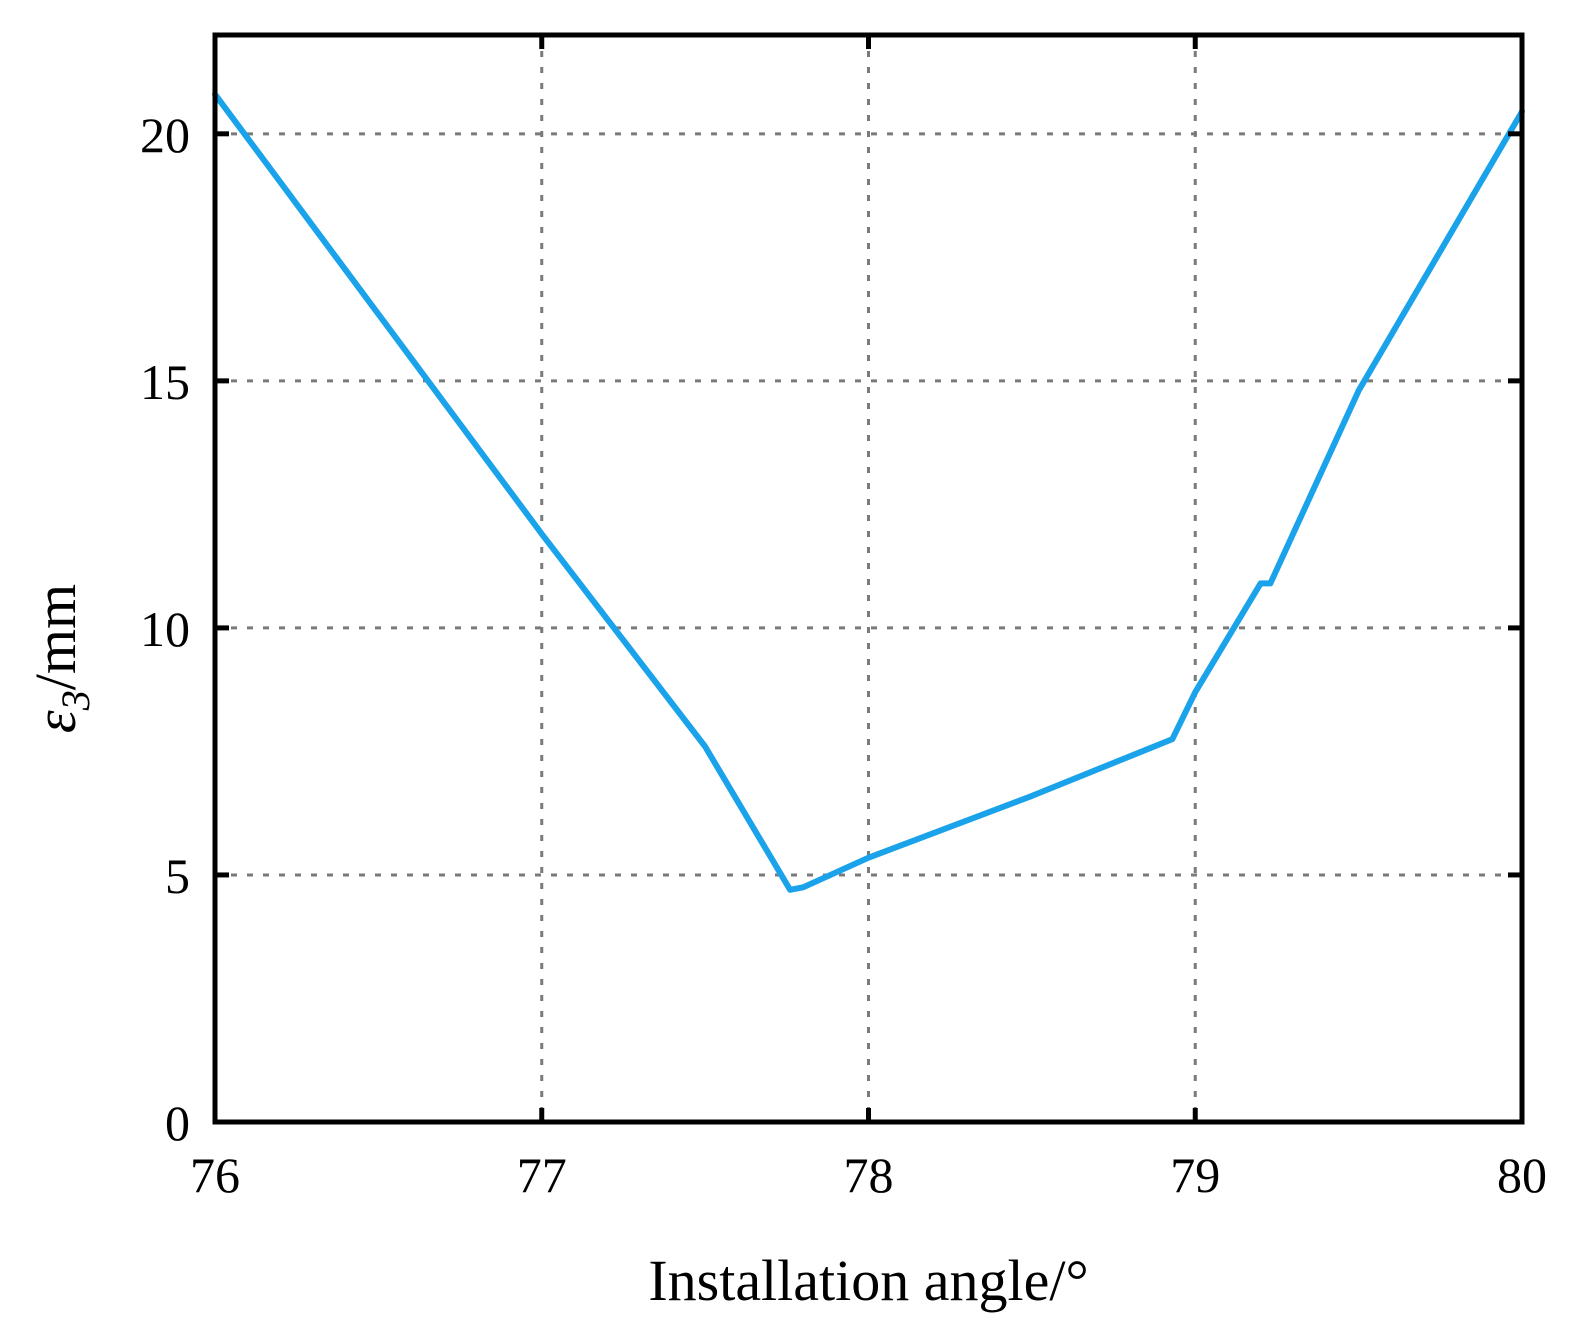  Describe the element at coordinates (165, 629) in the screenshot. I see `y-tick-label: 10` at that location.